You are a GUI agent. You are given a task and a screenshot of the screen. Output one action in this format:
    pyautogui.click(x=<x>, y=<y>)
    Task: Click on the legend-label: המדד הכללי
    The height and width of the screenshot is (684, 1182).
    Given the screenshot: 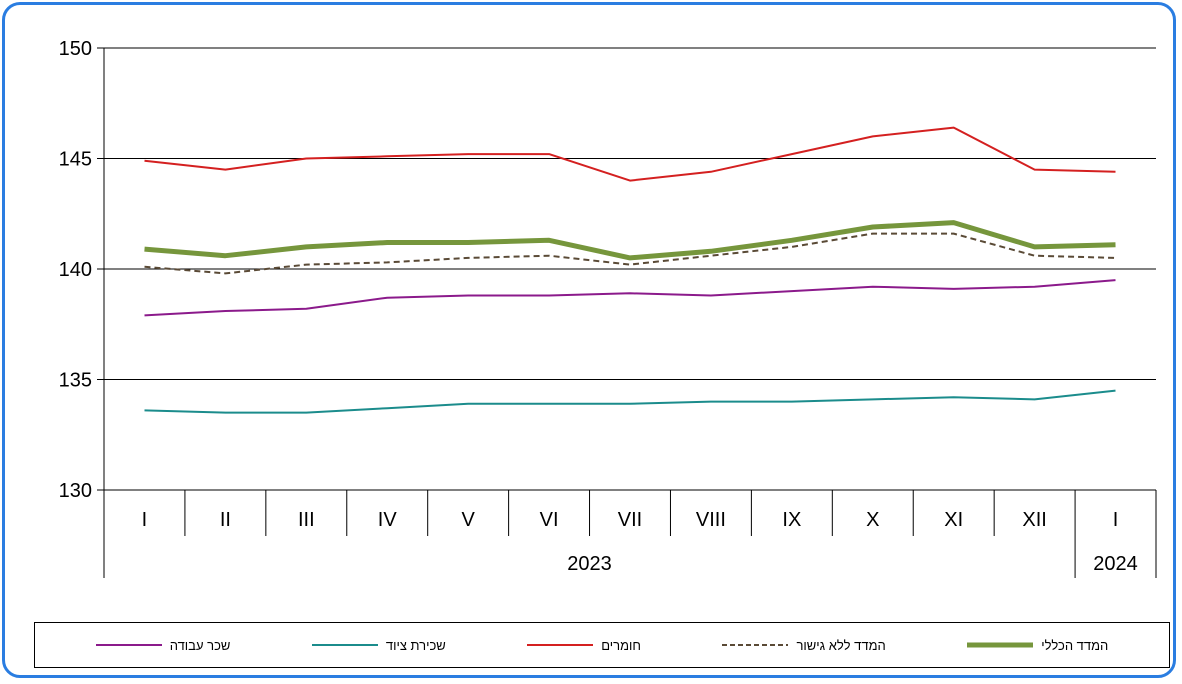 What is the action you would take?
    pyautogui.click(x=1075, y=645)
    